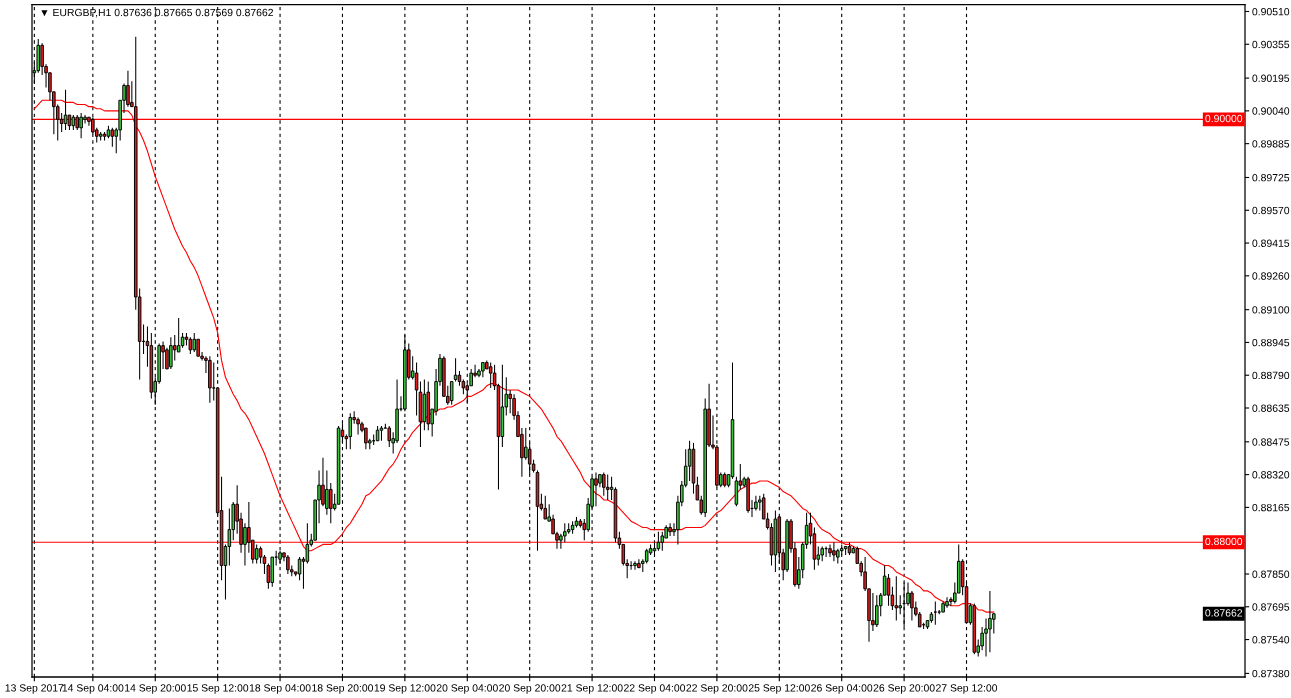  What do you see at coordinates (1224, 118) in the screenshot?
I see `ref-line-label: 0.90000` at bounding box center [1224, 118].